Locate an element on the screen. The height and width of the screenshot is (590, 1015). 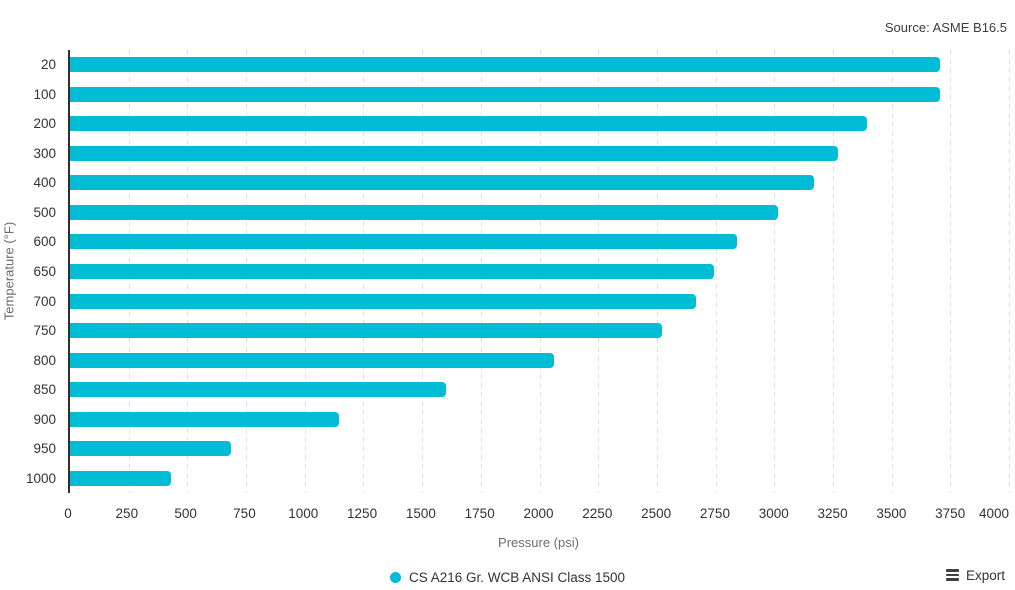
y-tick-label: 700 is located at coordinates (44, 301).